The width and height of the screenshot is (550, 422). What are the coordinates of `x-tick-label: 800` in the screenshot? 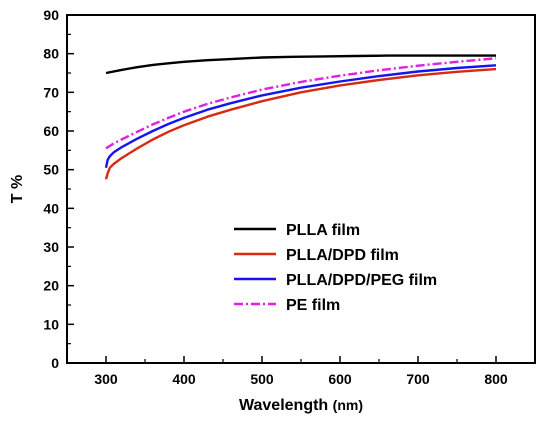 It's located at (496, 379).